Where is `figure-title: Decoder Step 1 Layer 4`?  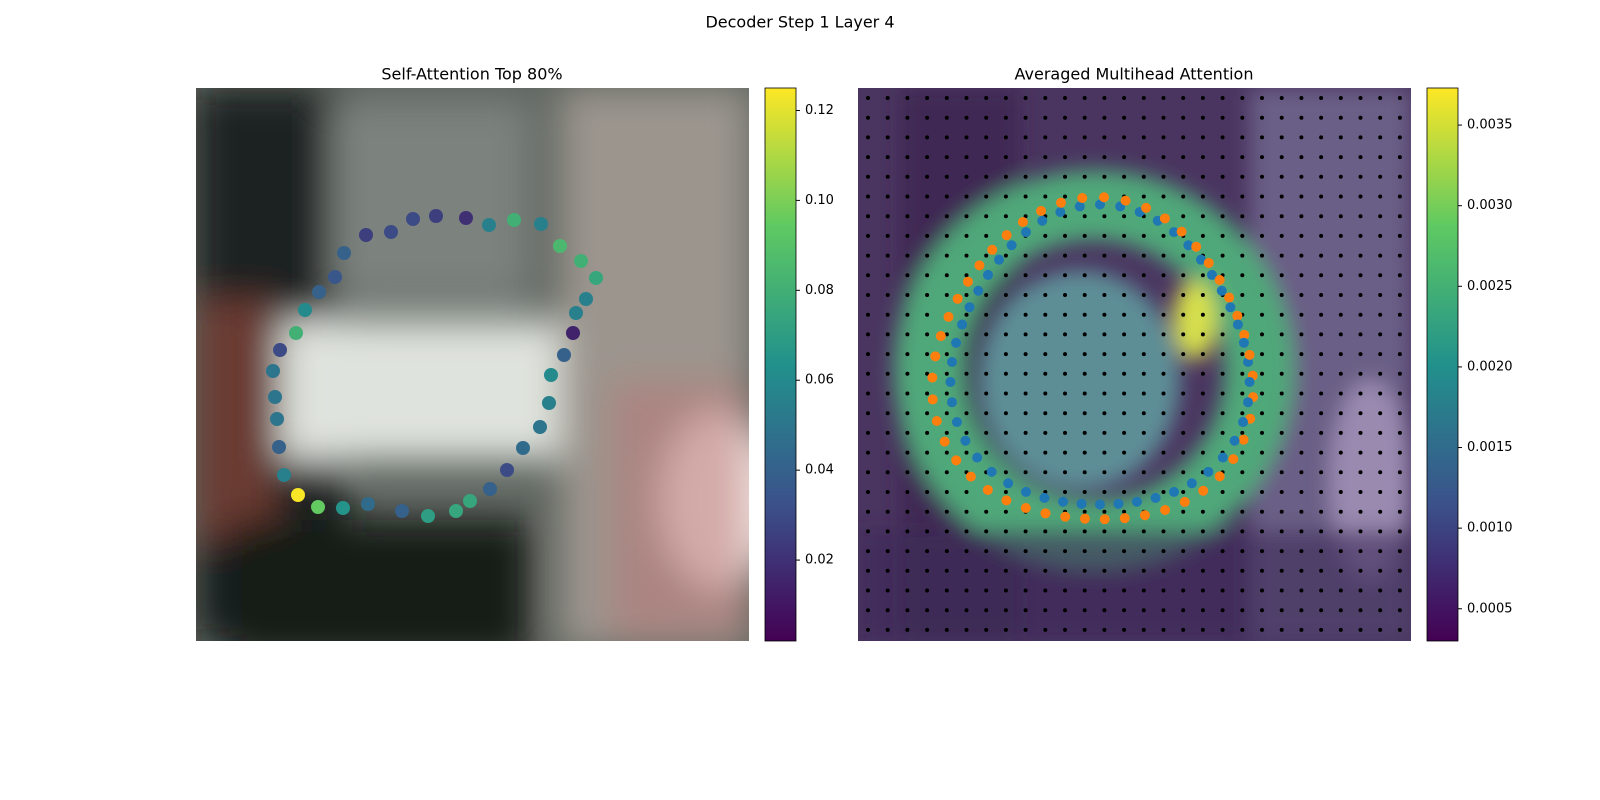
figure-title: Decoder Step 1 Layer 4 is located at coordinates (799, 22).